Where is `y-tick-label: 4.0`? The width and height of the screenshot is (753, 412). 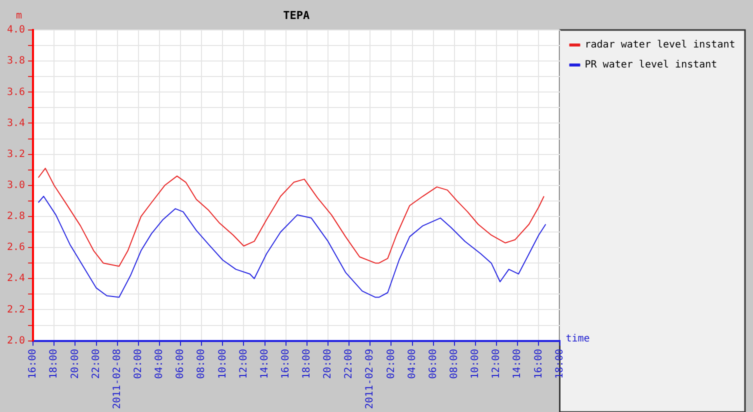 y-tick-label: 4.0 is located at coordinates (16, 30).